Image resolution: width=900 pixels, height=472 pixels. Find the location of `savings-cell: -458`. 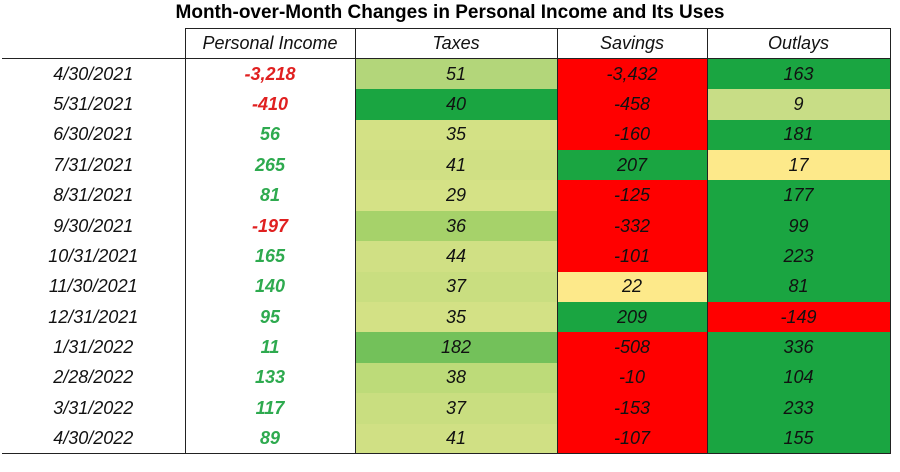

savings-cell: -458 is located at coordinates (632, 104).